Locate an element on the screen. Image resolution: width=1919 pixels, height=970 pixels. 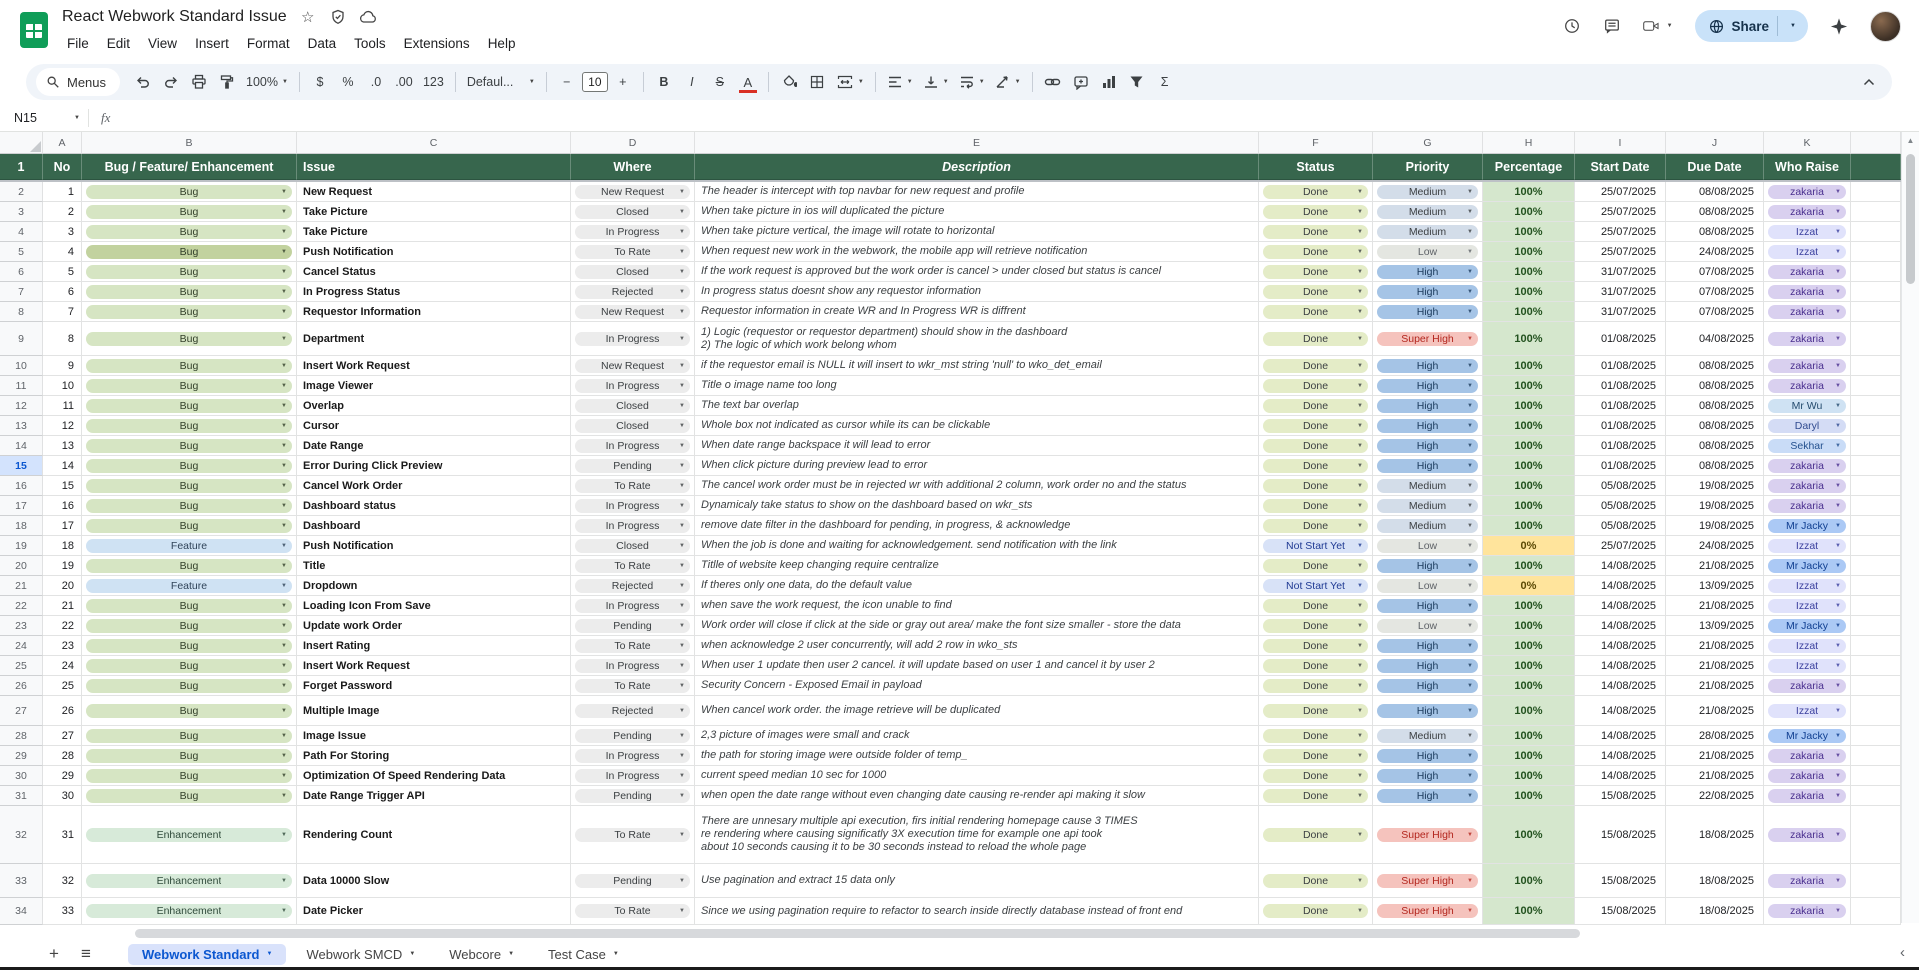
issue-cell: Take Picture is located at coordinates (434, 212).